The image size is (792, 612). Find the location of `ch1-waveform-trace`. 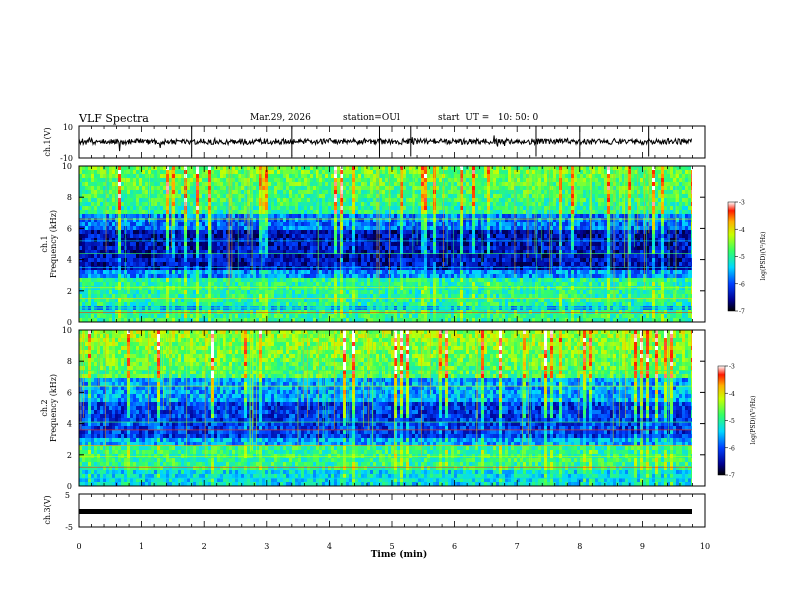

ch1-waveform-trace is located at coordinates (385, 141).